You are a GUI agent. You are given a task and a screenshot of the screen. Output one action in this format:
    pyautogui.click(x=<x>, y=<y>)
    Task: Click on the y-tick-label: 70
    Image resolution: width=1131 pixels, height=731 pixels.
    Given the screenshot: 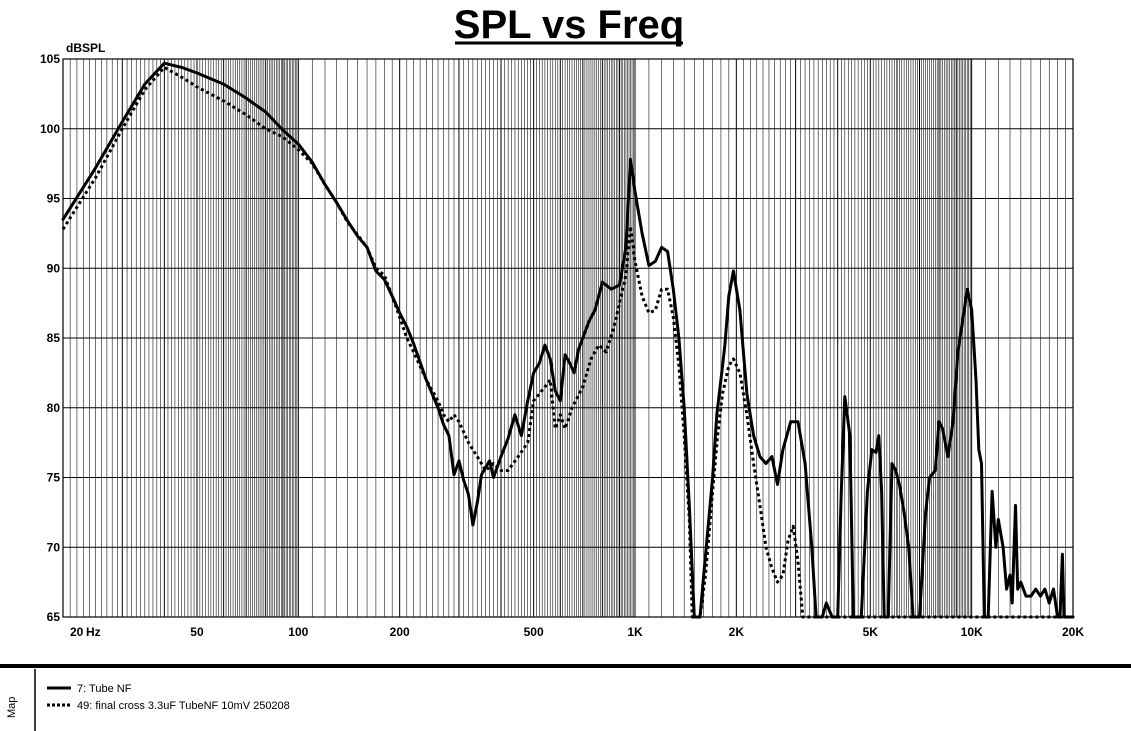 What is the action you would take?
    pyautogui.click(x=54, y=547)
    